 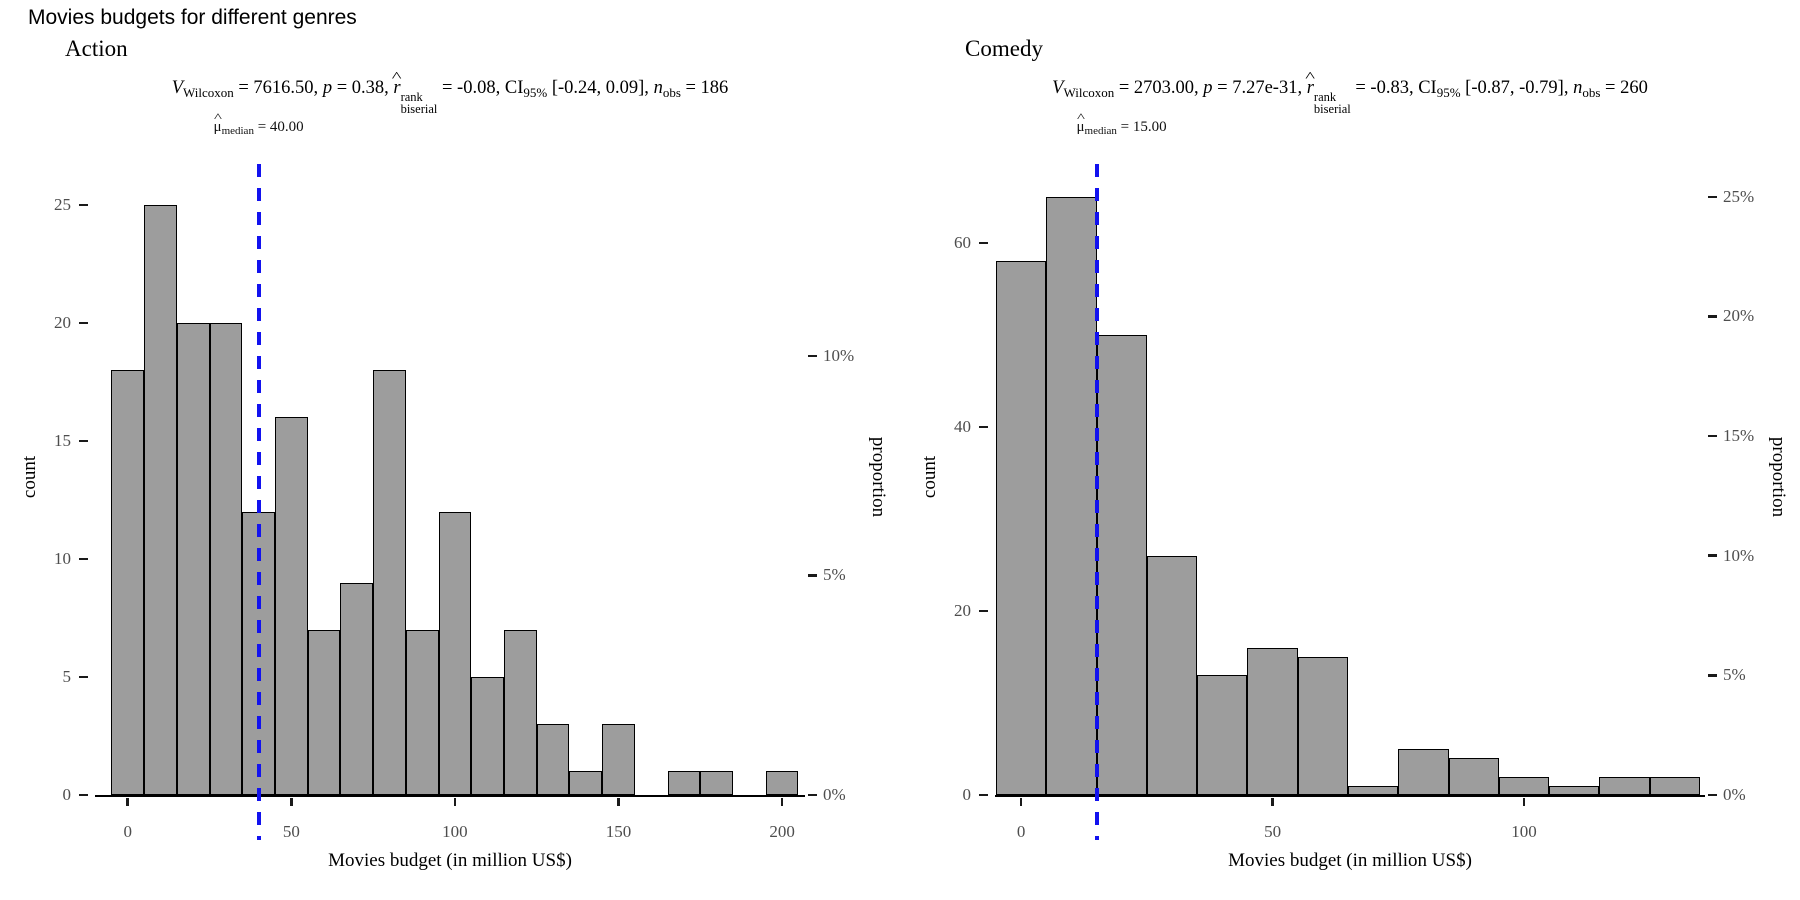 What do you see at coordinates (1624, 88) in the screenshot?
I see `stat-n-value: = 260` at bounding box center [1624, 88].